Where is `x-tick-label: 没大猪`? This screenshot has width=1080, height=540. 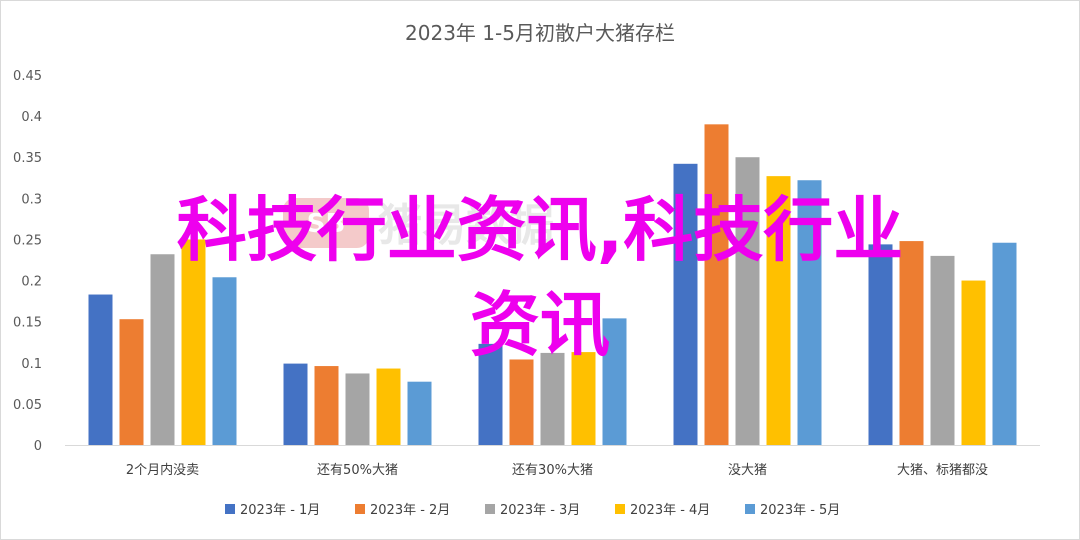 x-tick-label: 没大猪 is located at coordinates (747, 470).